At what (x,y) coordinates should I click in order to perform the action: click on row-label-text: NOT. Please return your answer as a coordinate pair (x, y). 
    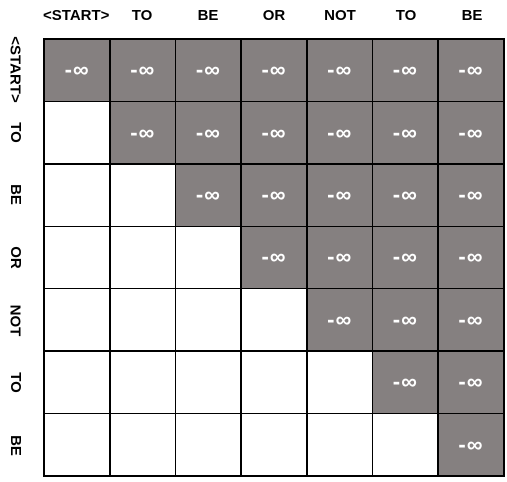
    Looking at the image, I should click on (15, 320).